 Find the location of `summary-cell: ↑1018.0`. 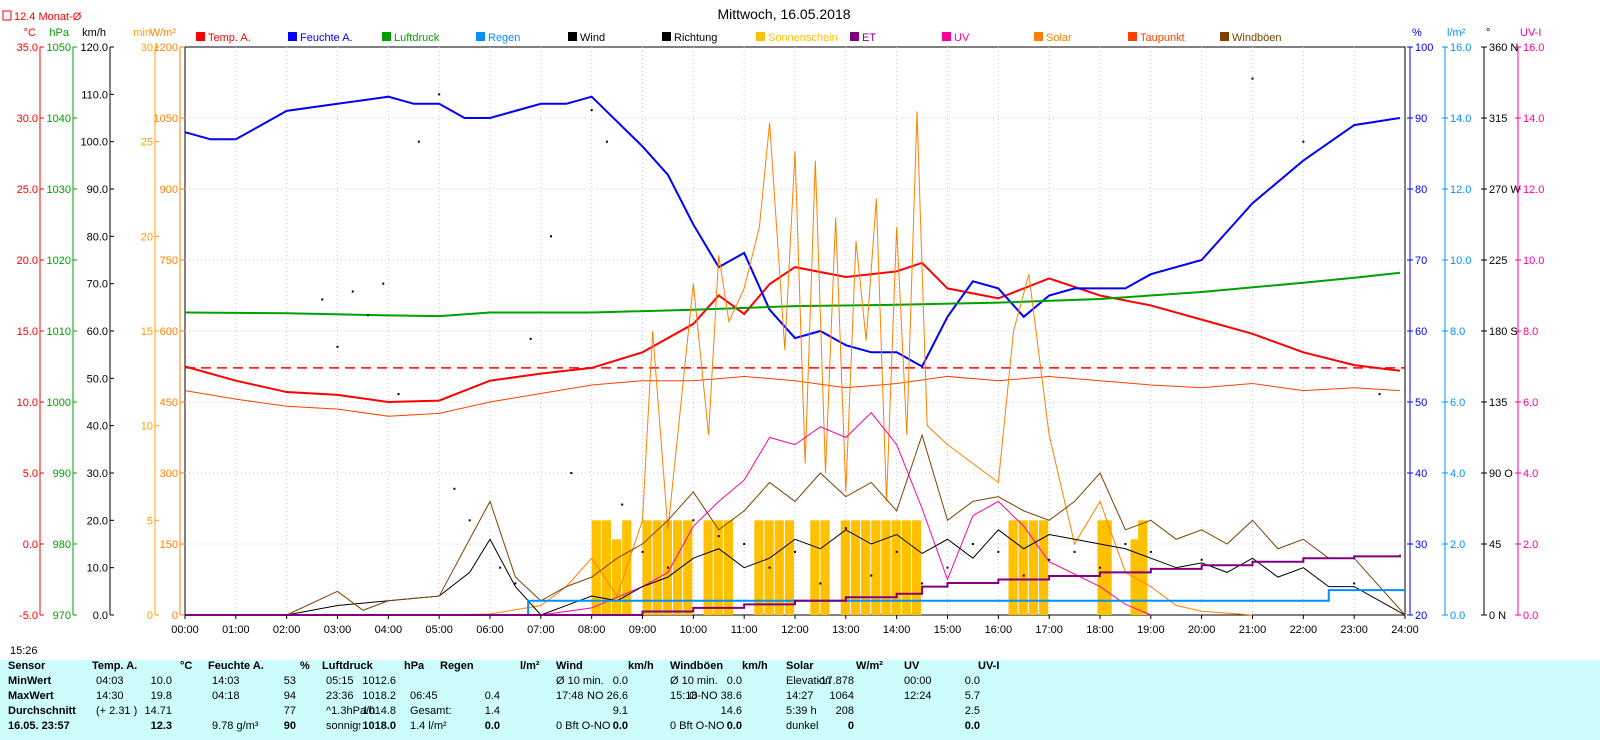

summary-cell: ↑1018.0 is located at coordinates (376, 726).